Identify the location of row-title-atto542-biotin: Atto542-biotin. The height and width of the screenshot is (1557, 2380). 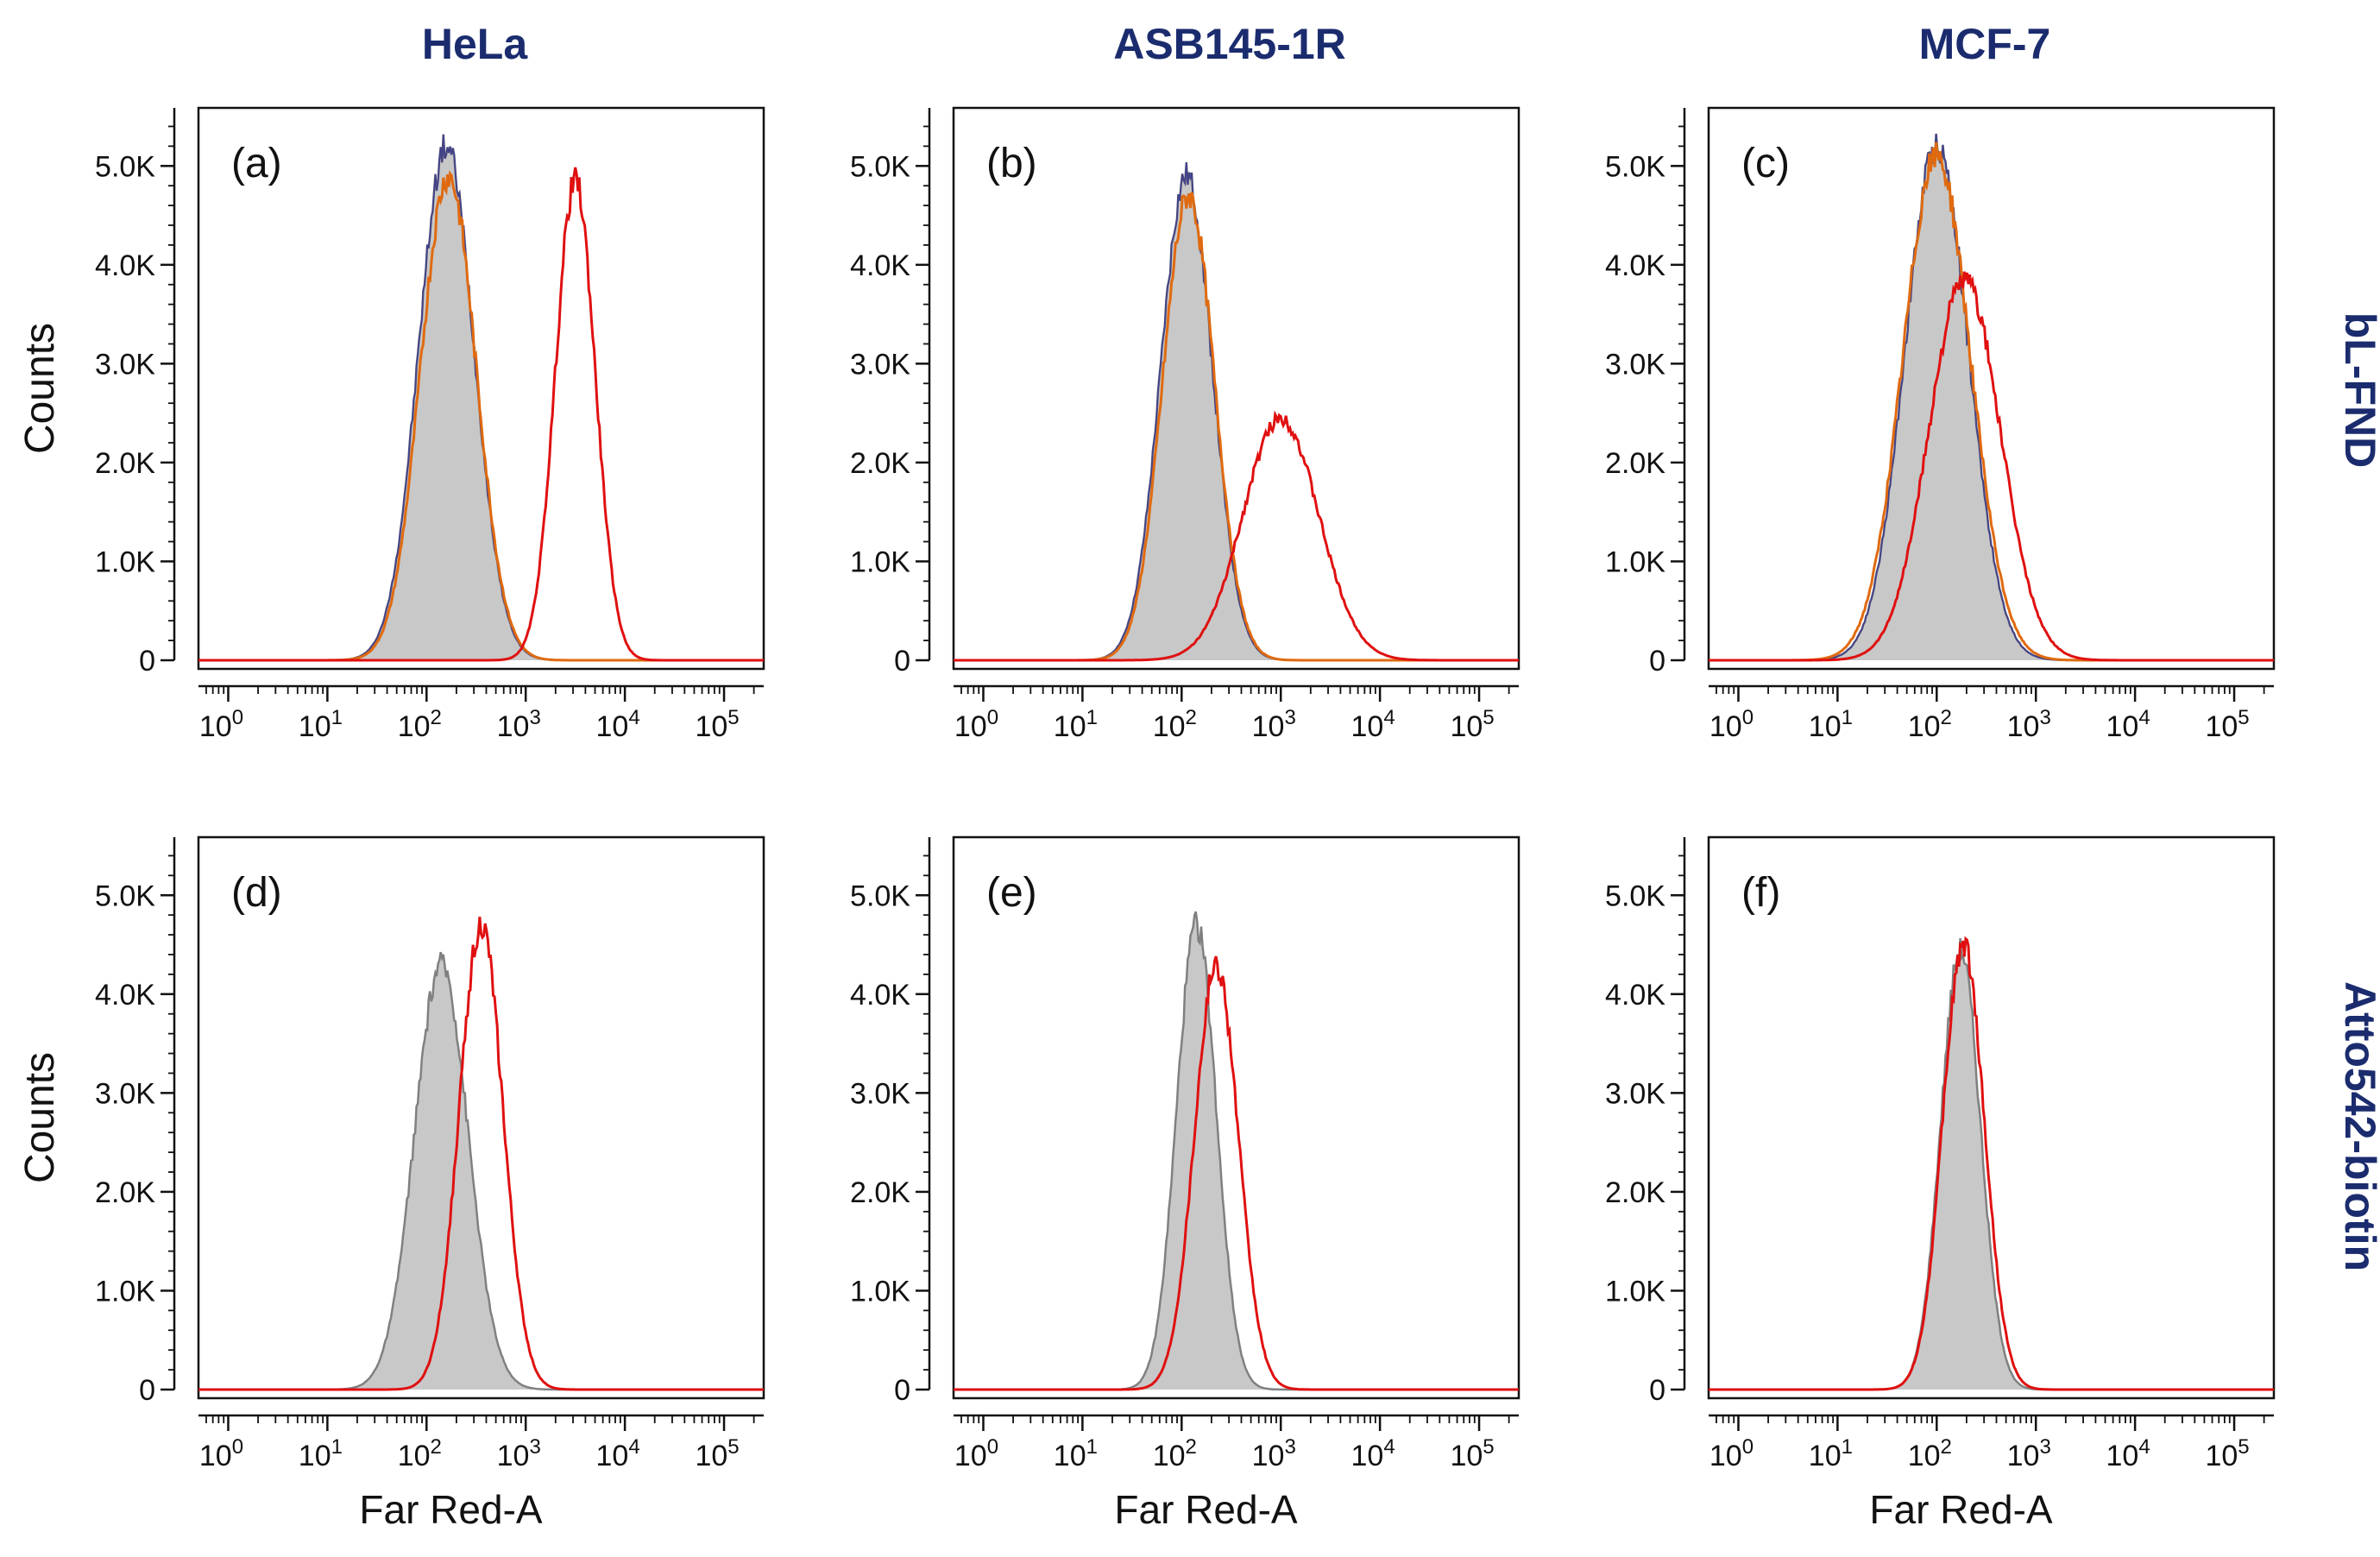
(2358, 1126).